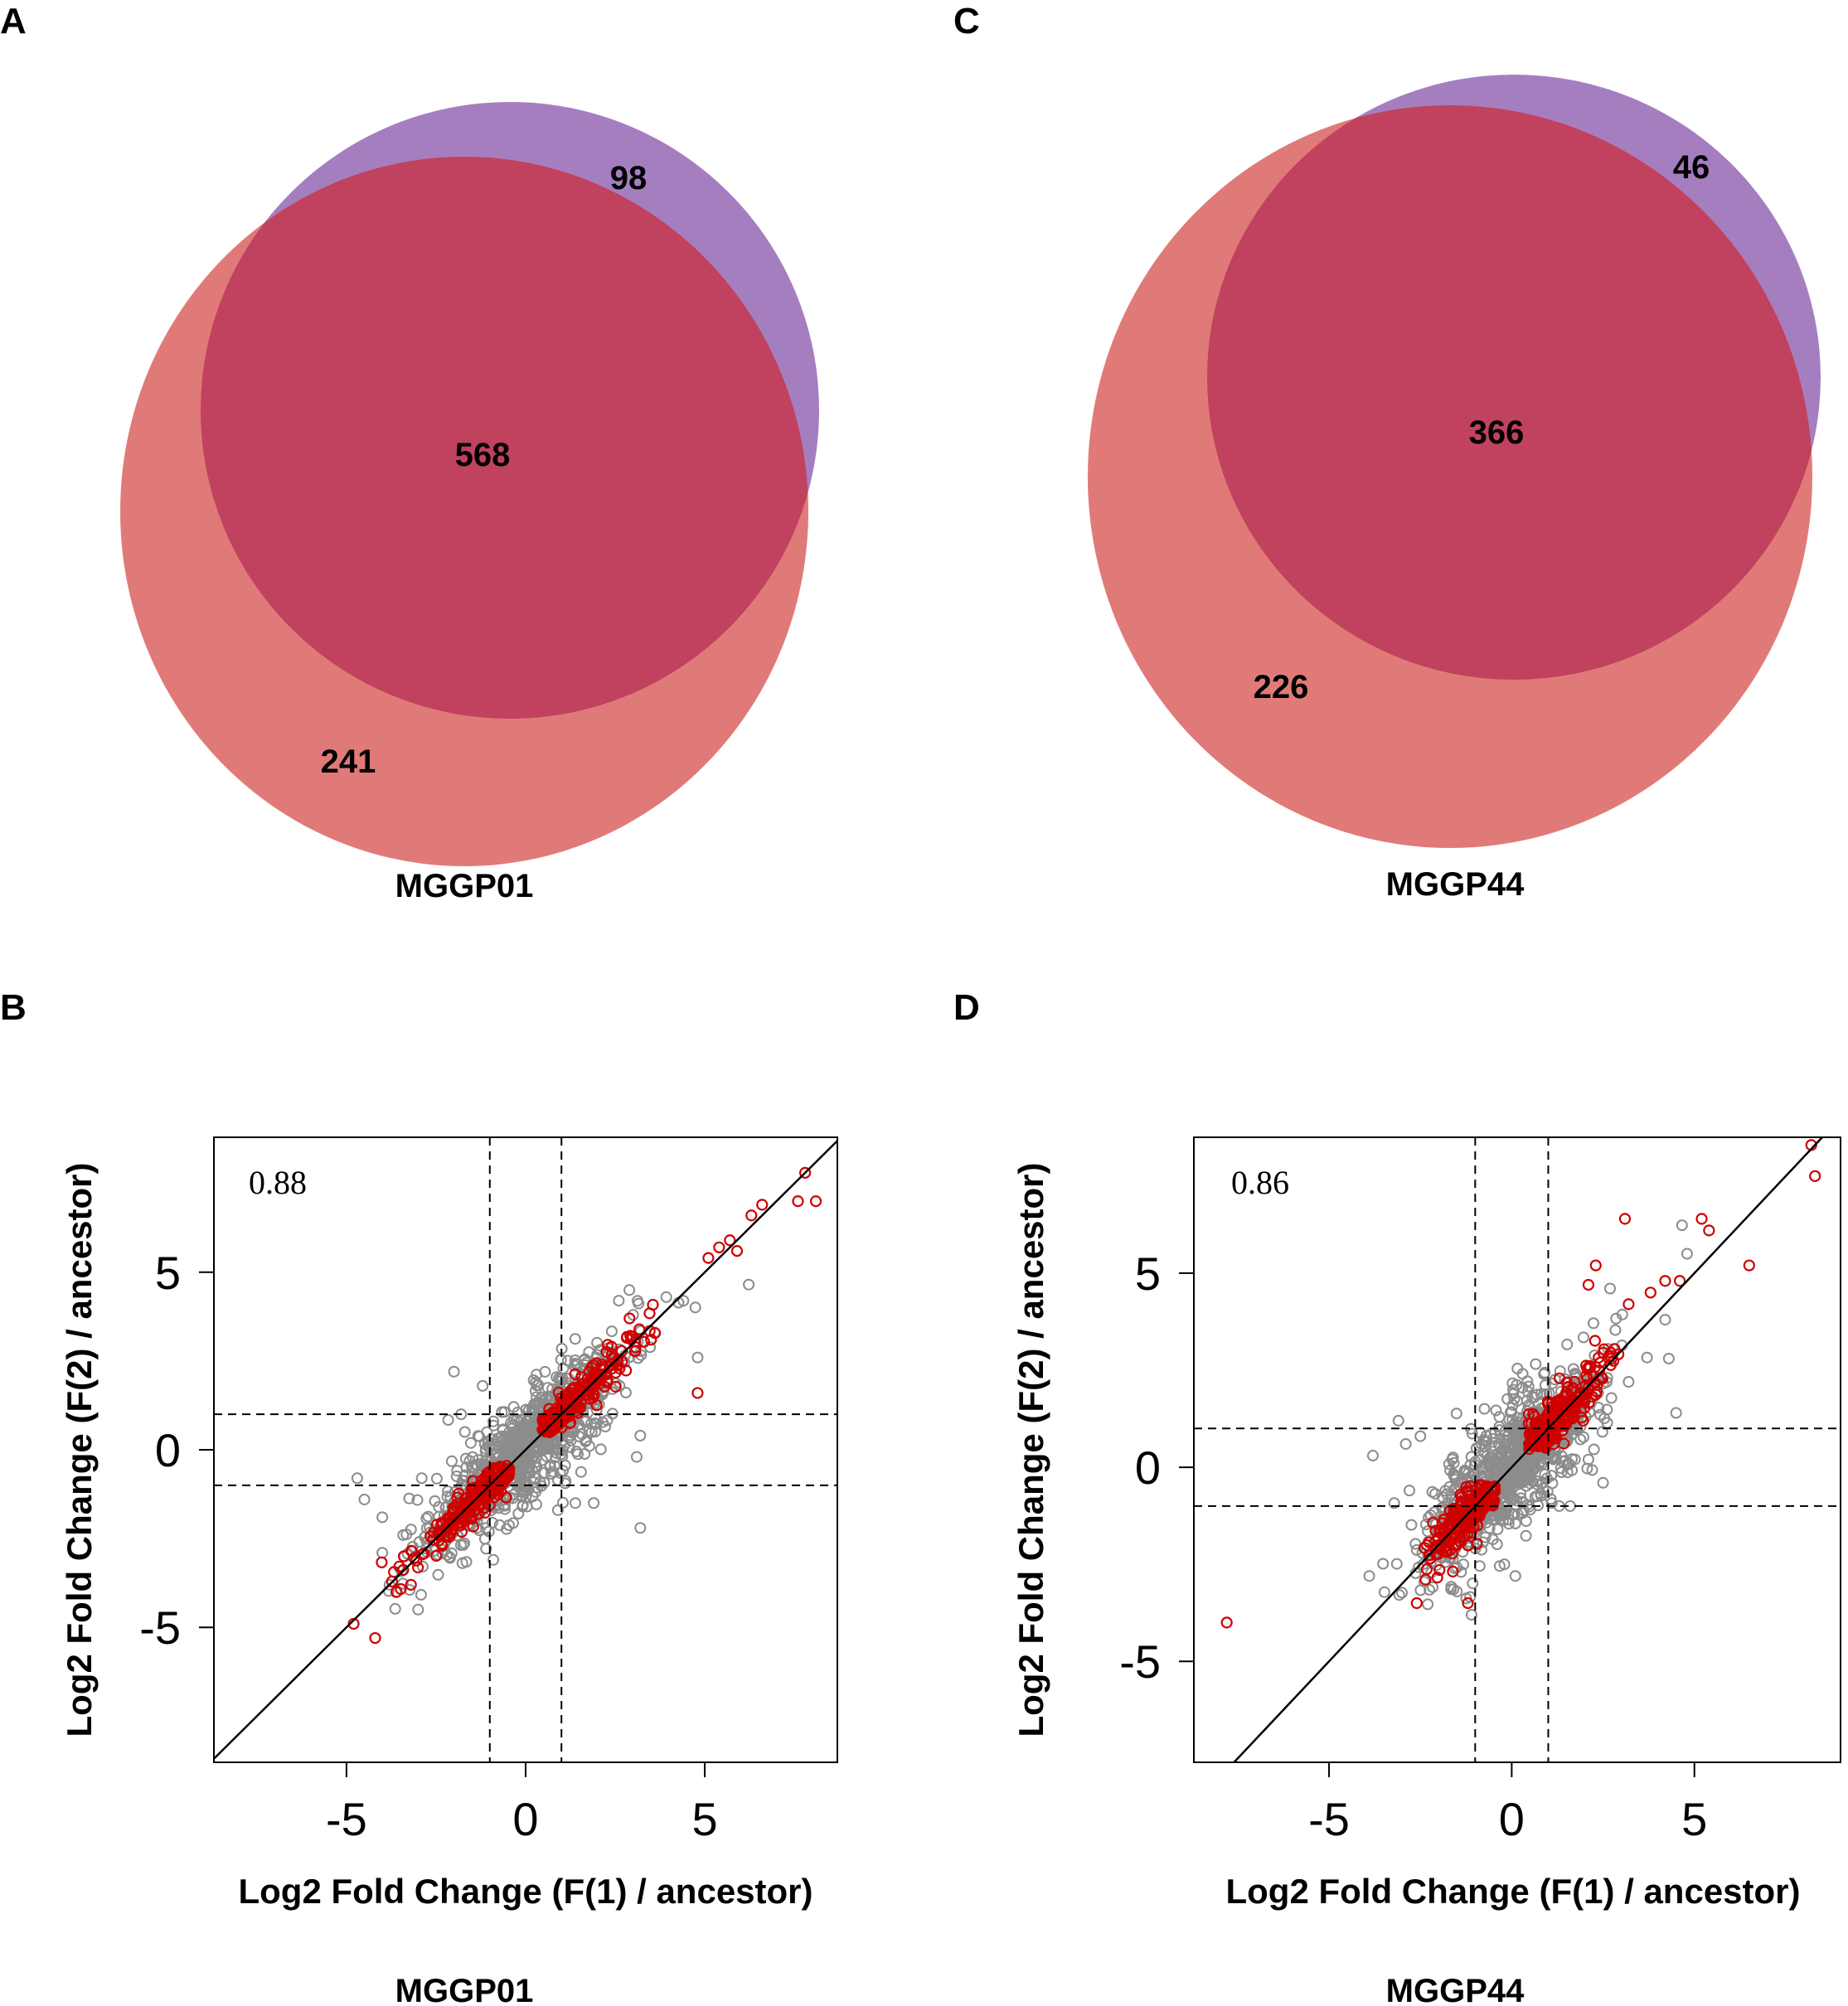  I want to click on scatter-b-ticks: -5 0 5 -5 0 5, so click(429, 1491).